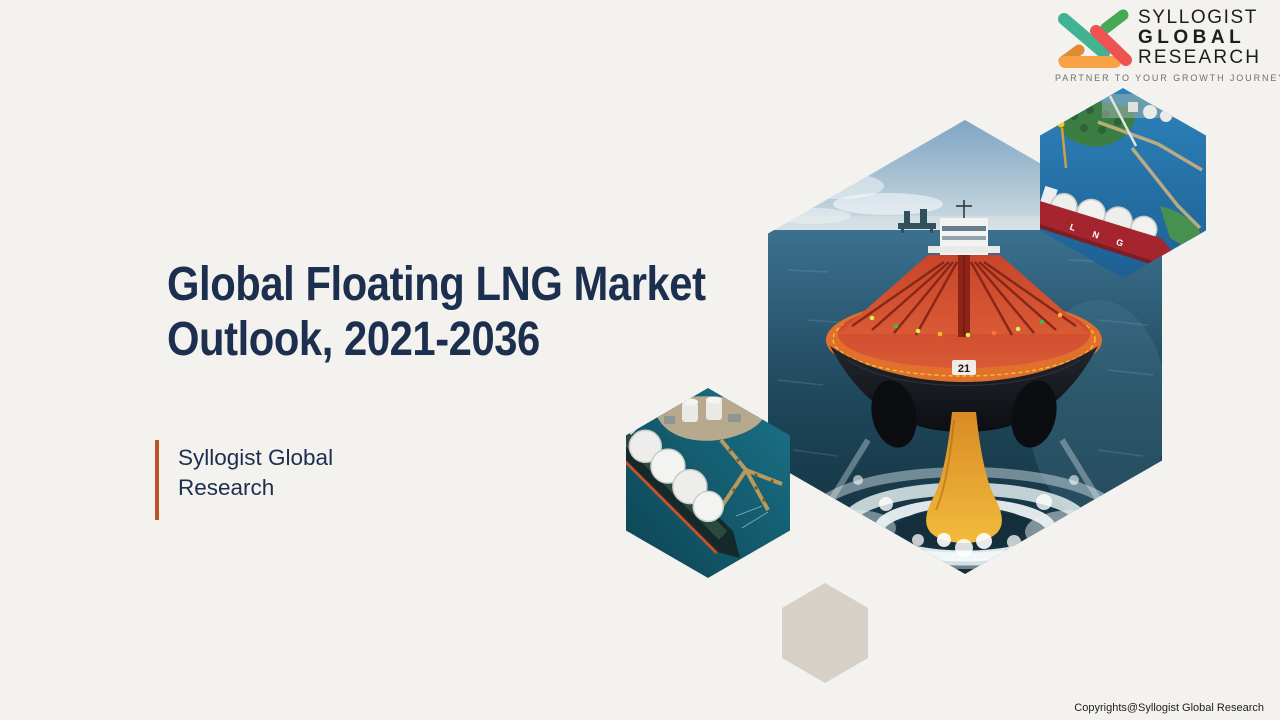  I want to click on syllogist-logo-icon, so click(1095, 38).